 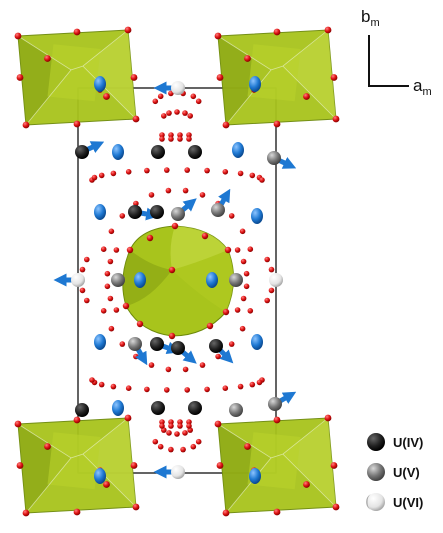 What do you see at coordinates (408, 502) in the screenshot?
I see `legend-label-u6: U(VI)` at bounding box center [408, 502].